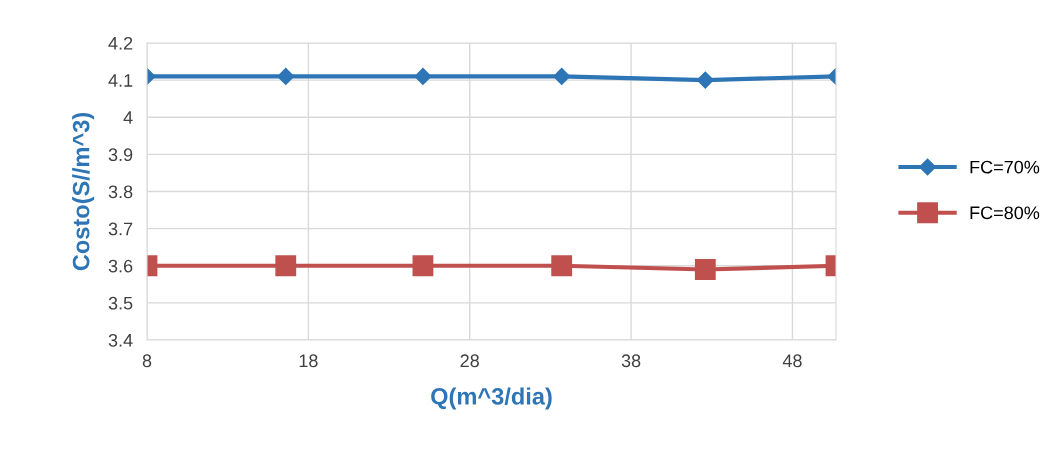 The width and height of the screenshot is (1041, 458). What do you see at coordinates (120, 303) in the screenshot?
I see `y-tick-label: 3.5` at bounding box center [120, 303].